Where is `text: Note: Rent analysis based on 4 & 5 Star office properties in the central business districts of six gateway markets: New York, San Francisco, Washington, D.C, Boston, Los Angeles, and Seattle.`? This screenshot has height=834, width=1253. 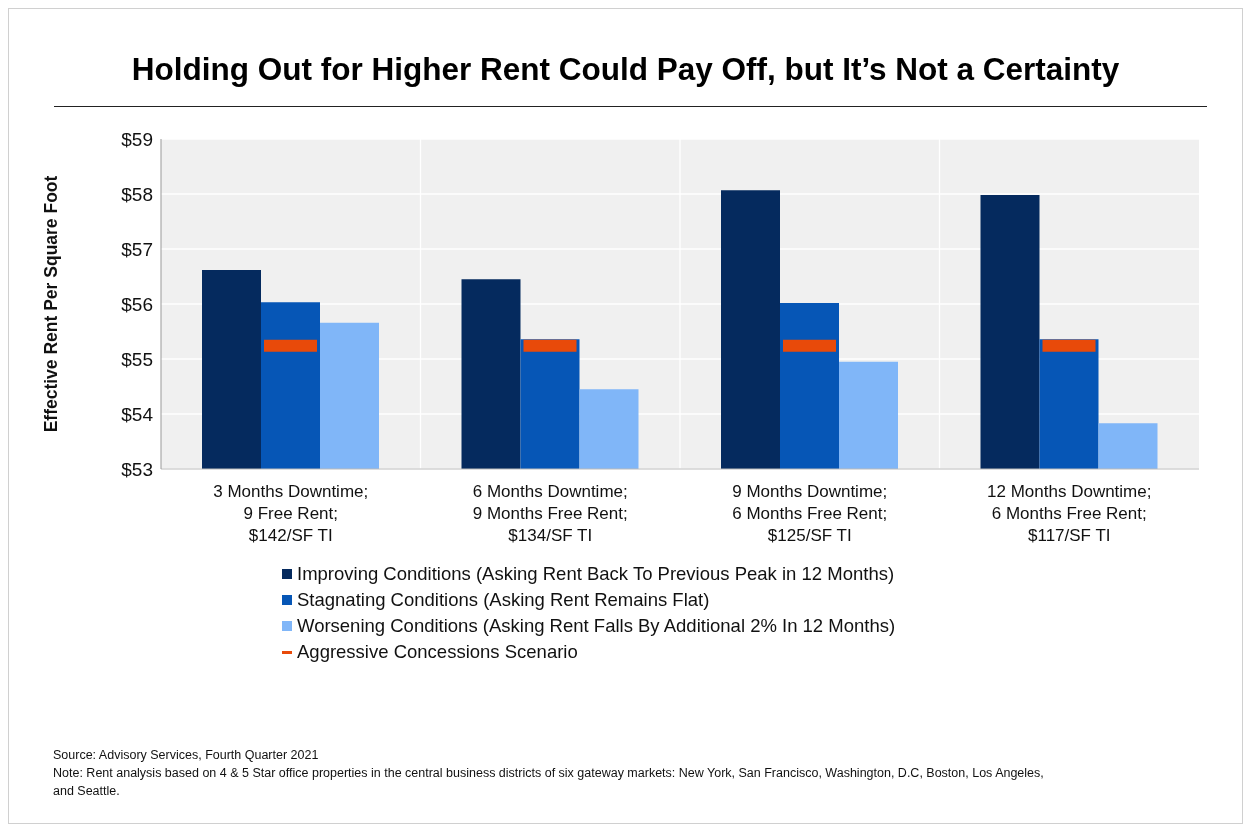
text: Note: Rent analysis based on 4 & 5 Star office properties in the central business districts of six gateway markets: New York, San Francisco, Washington, D.C, Boston, Los Angeles, and Seattle. is located at coordinates (549, 782).